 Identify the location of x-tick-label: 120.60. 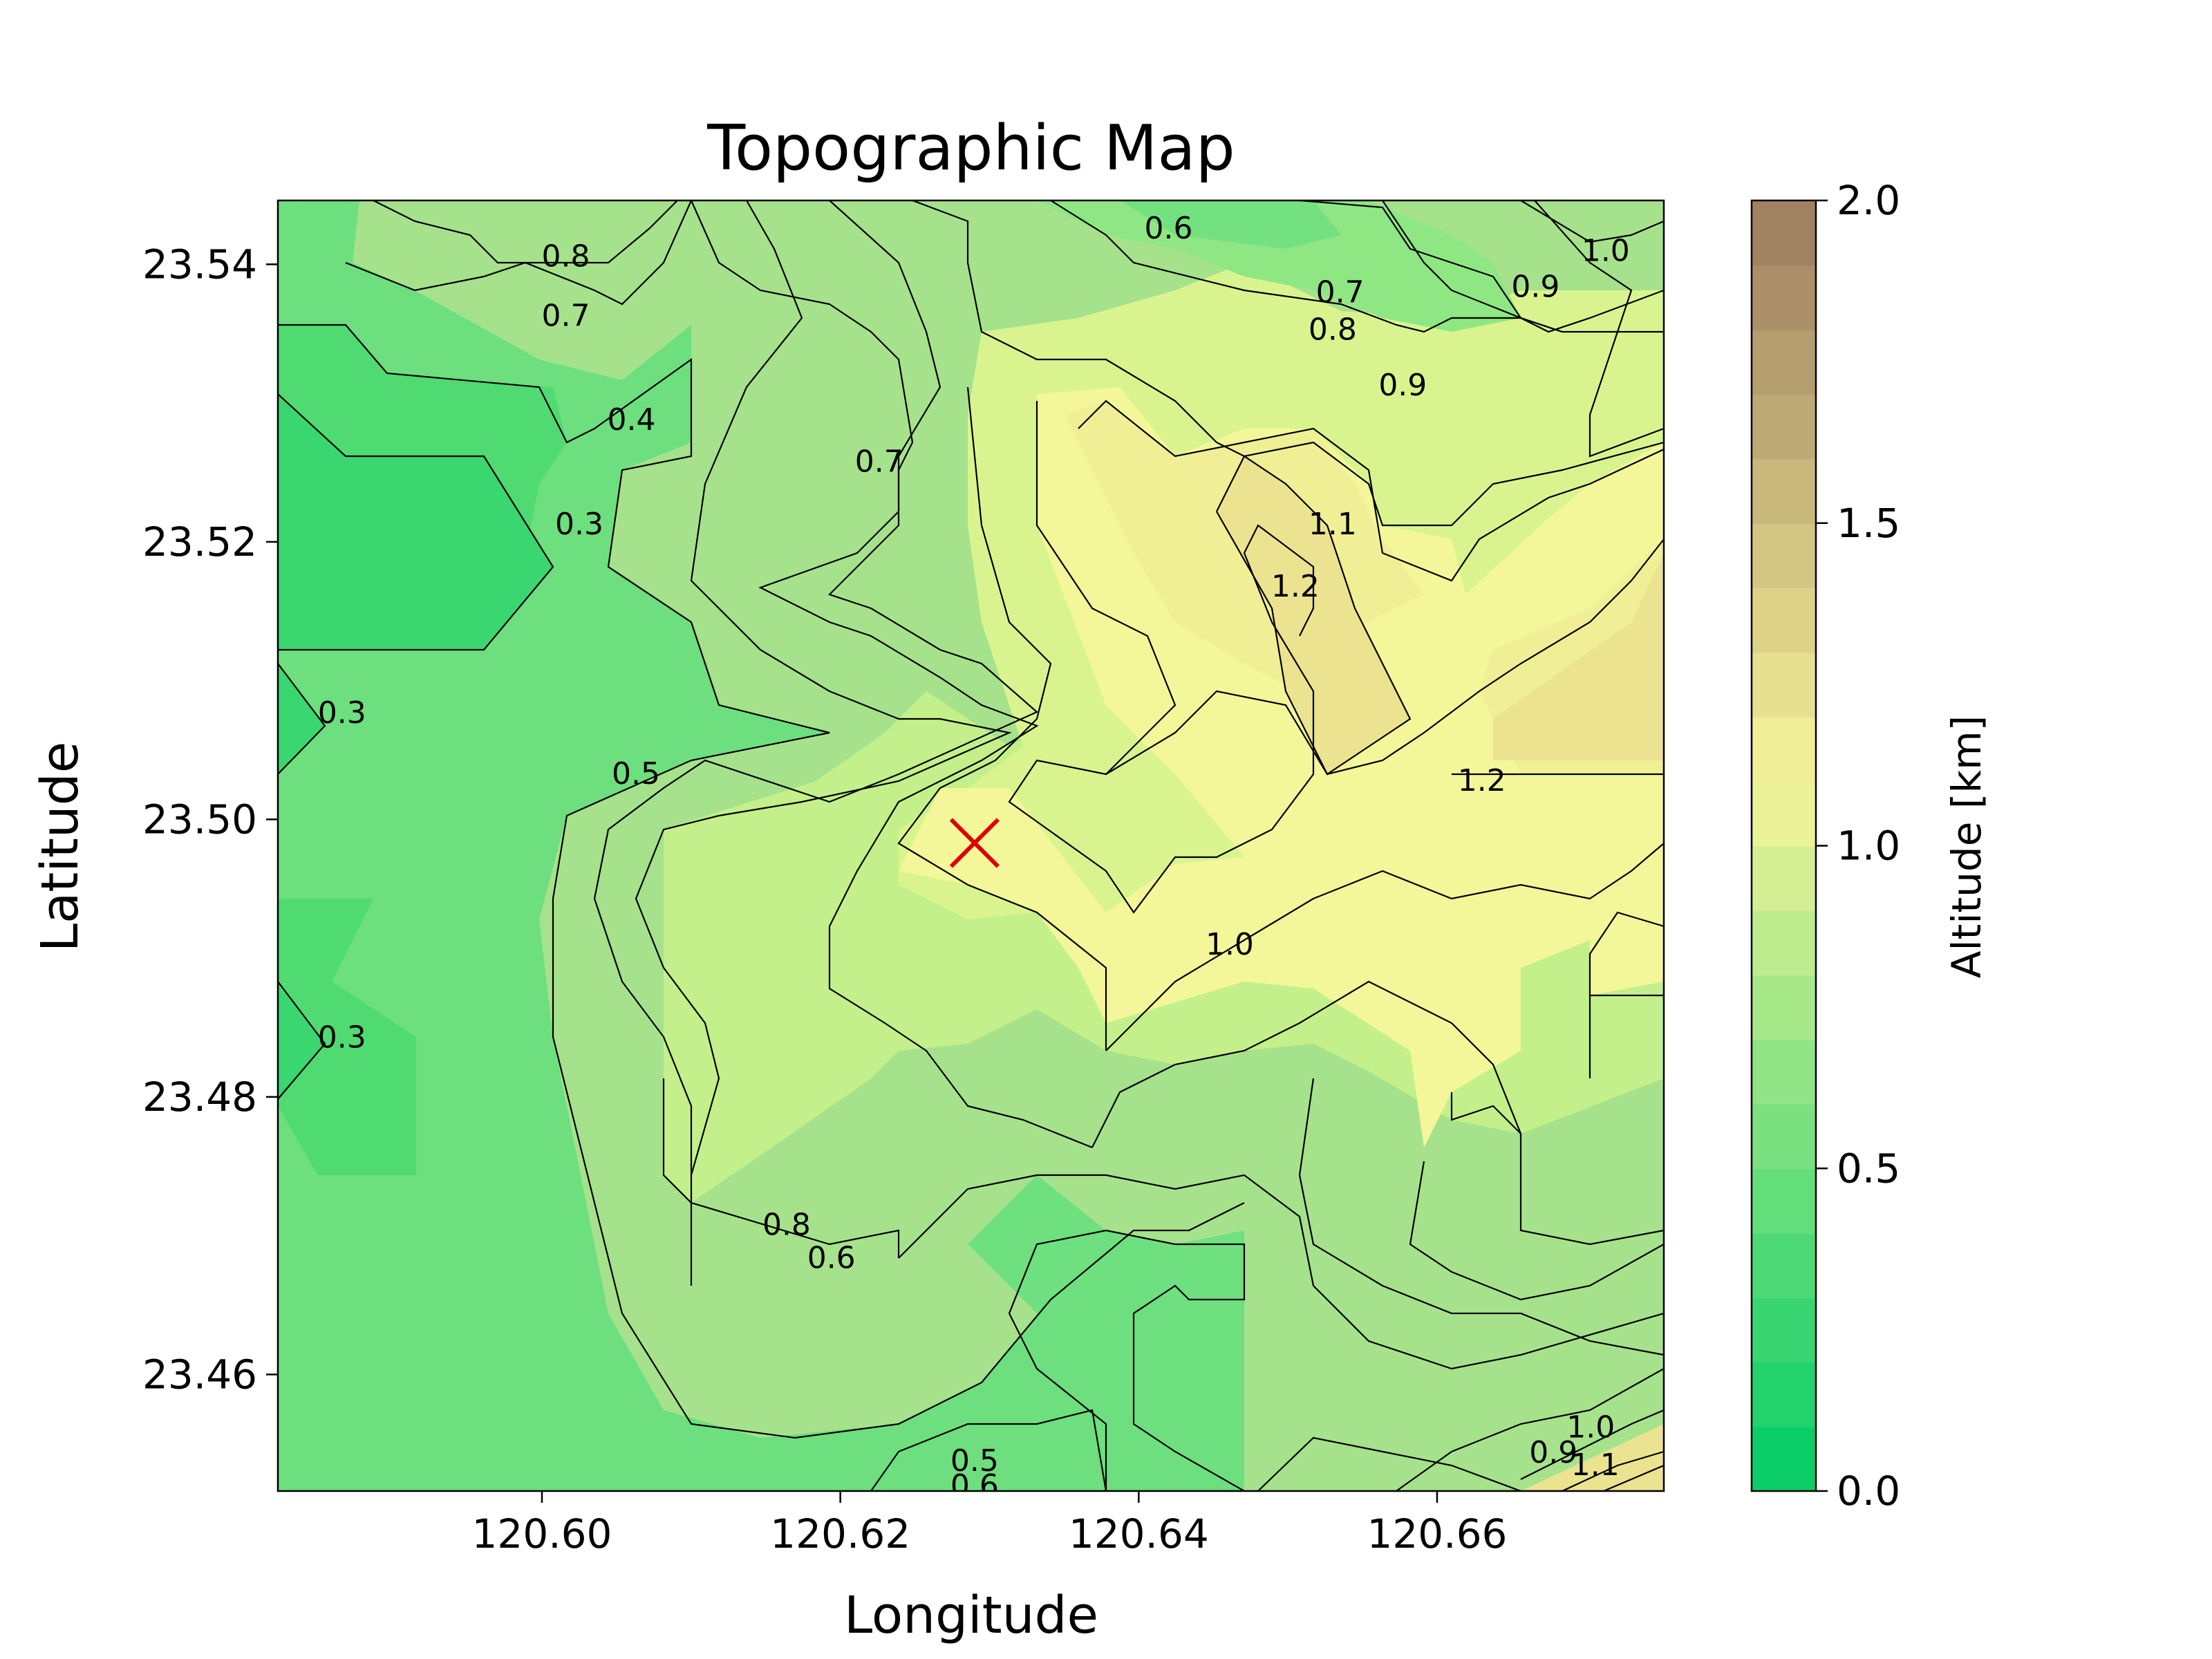
(542, 1534).